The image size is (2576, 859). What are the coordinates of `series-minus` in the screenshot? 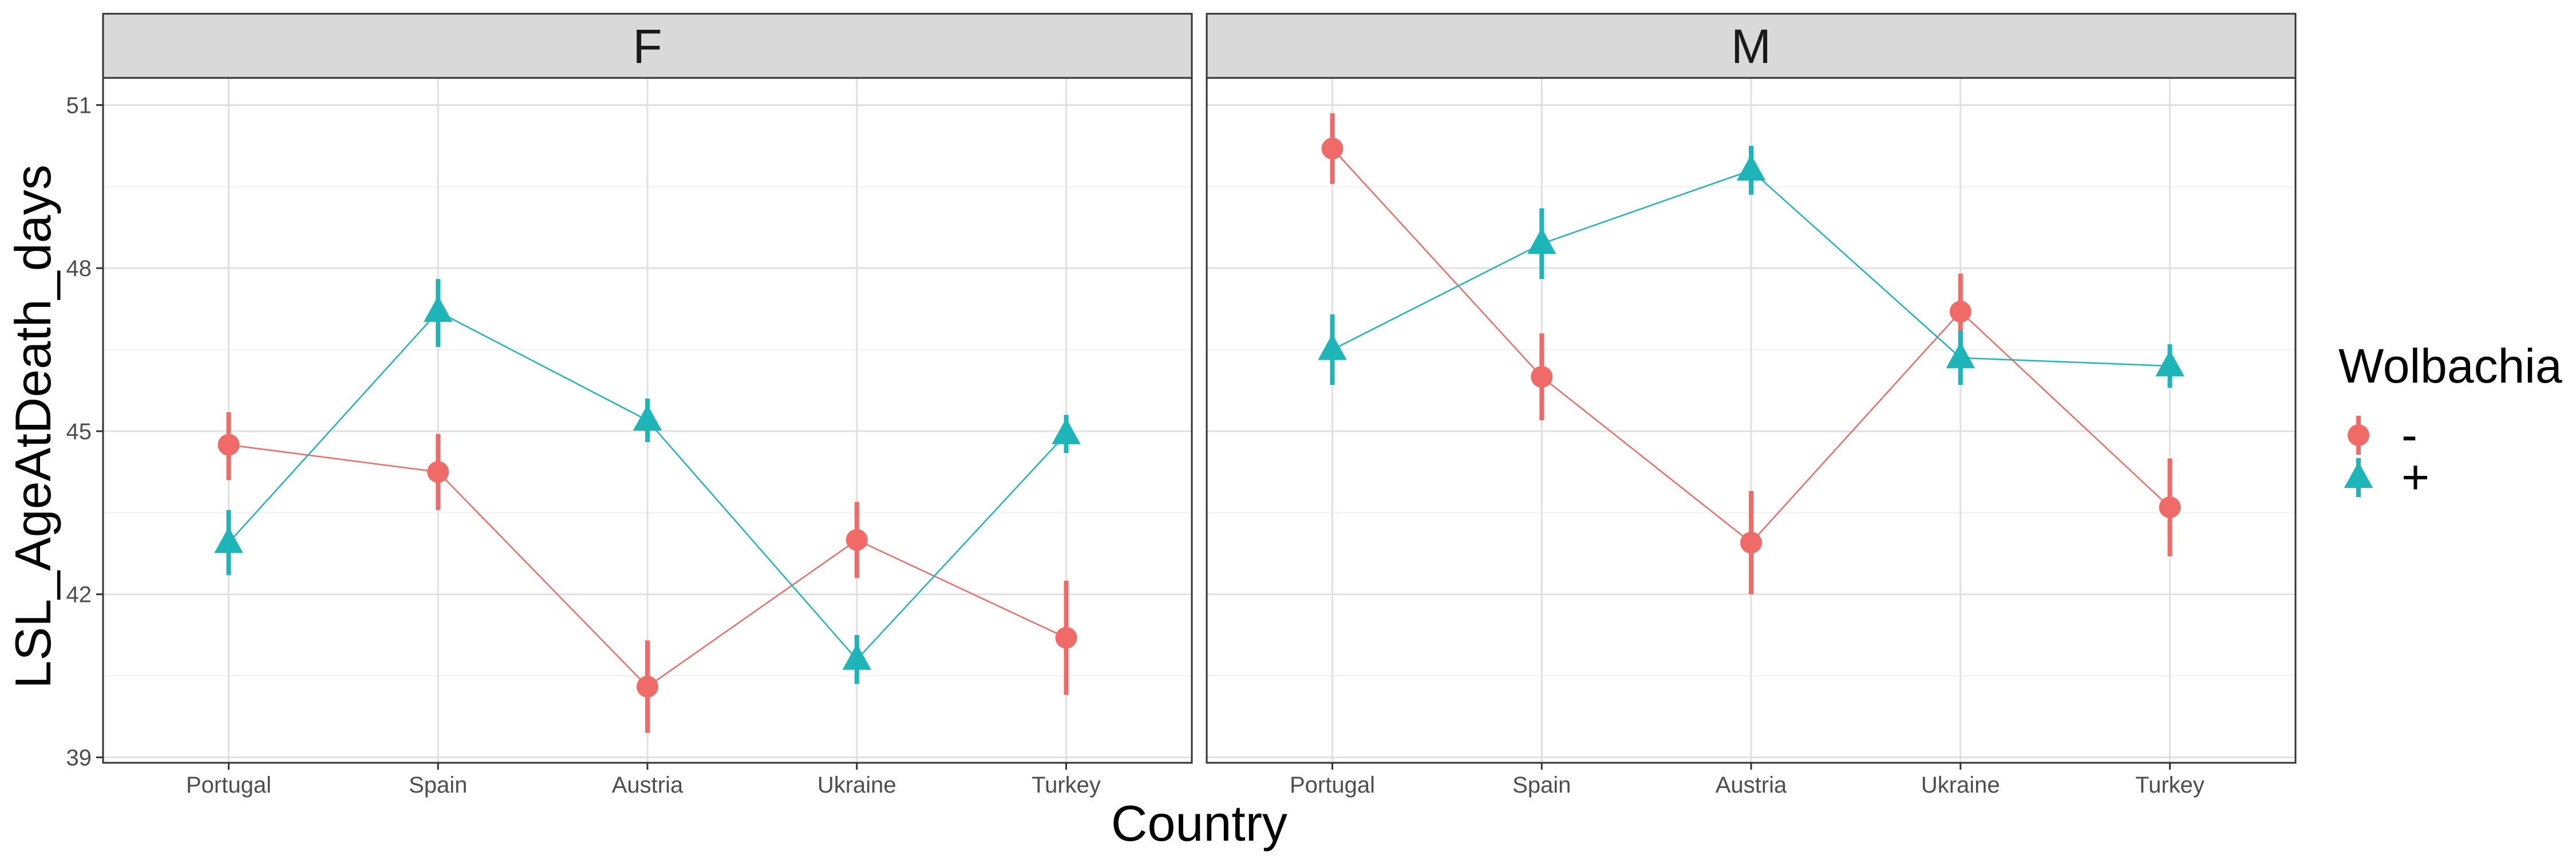 It's located at (647, 572).